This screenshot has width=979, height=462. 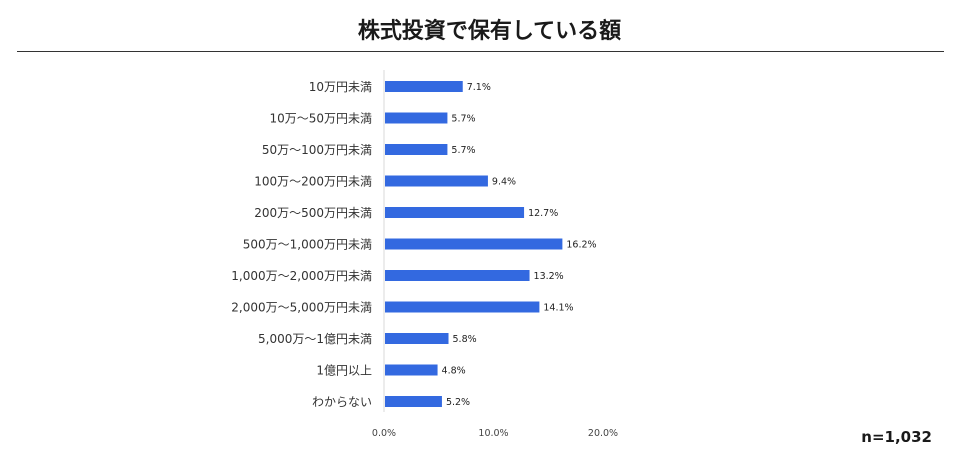 I want to click on category-label: わからない, so click(x=342, y=402).